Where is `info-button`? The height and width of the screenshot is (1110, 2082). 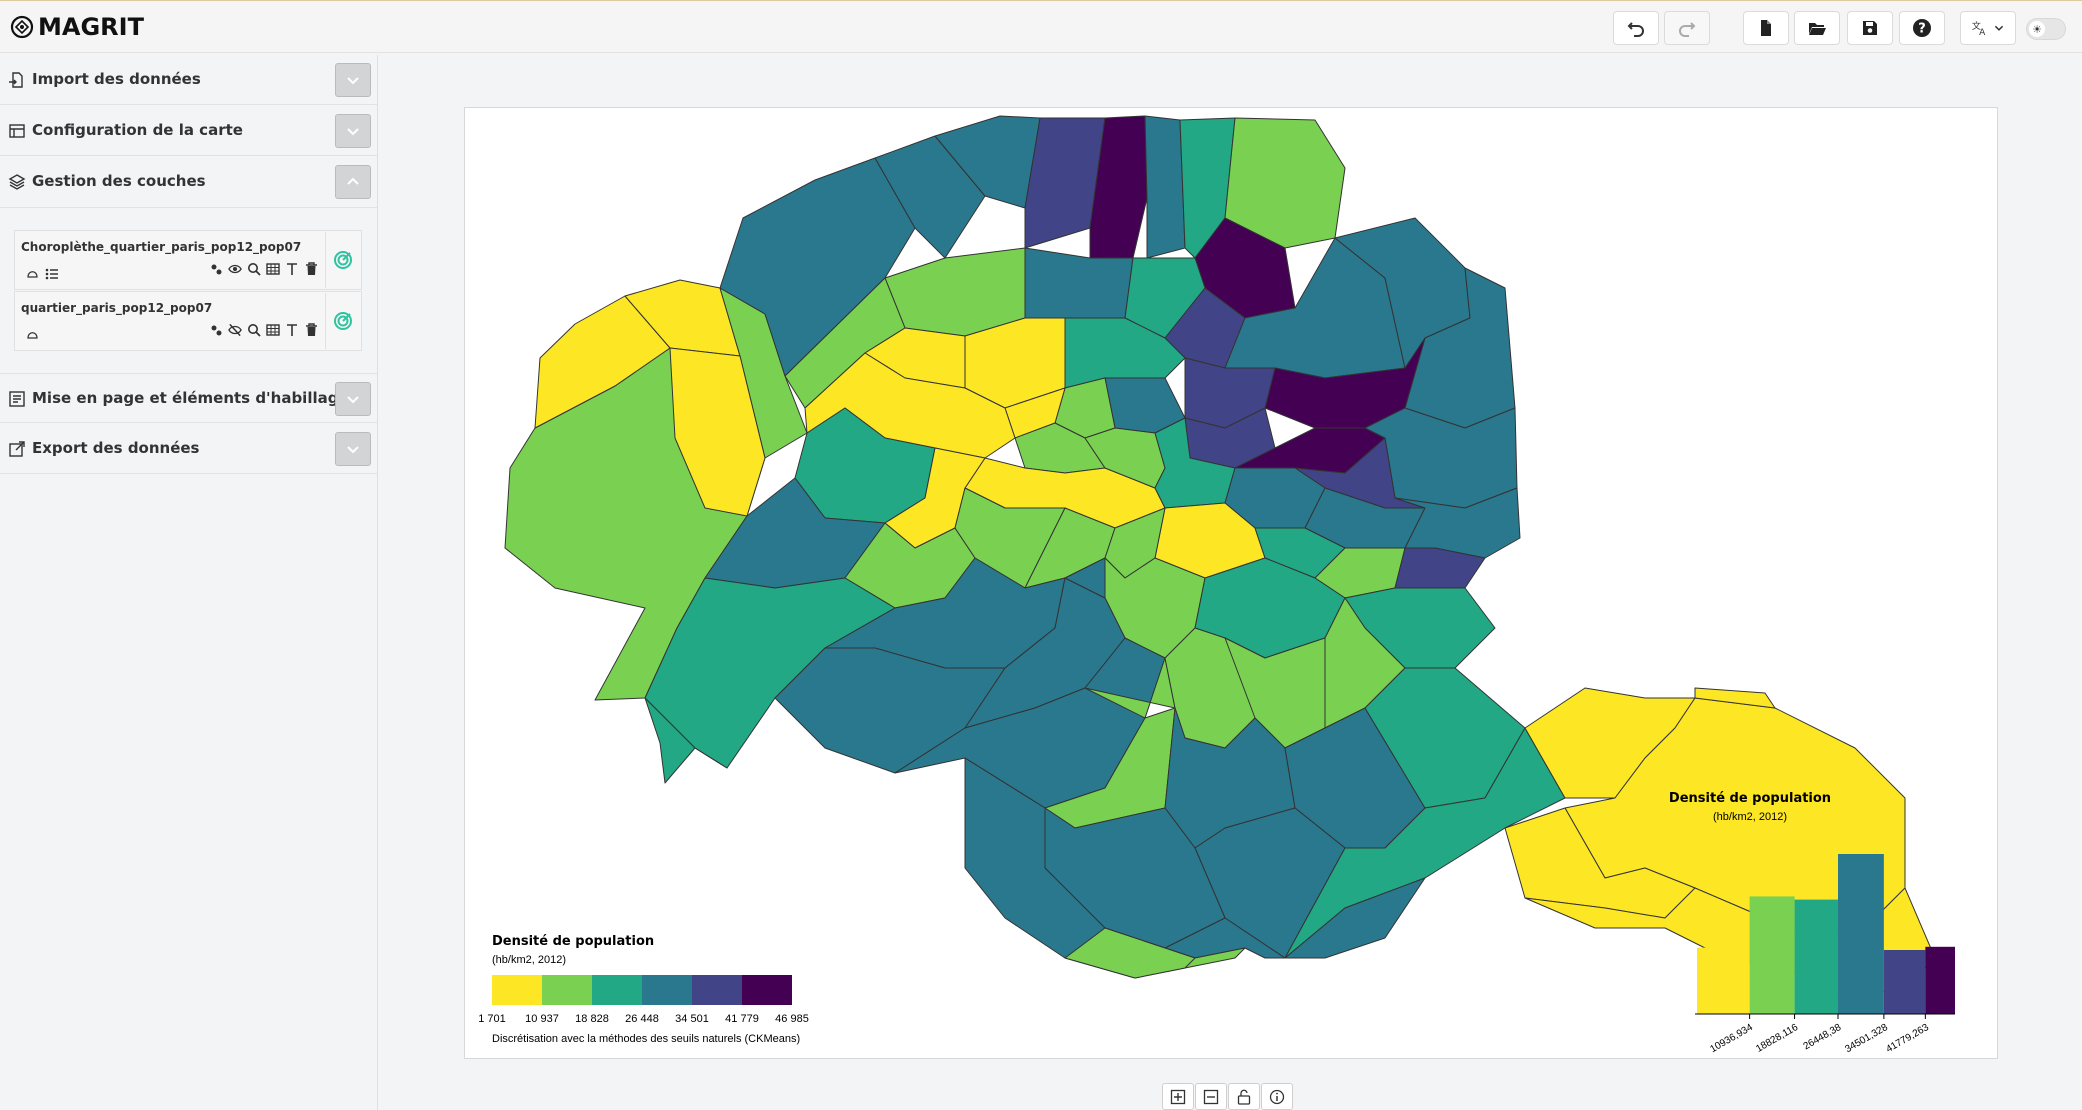 info-button is located at coordinates (1277, 1096).